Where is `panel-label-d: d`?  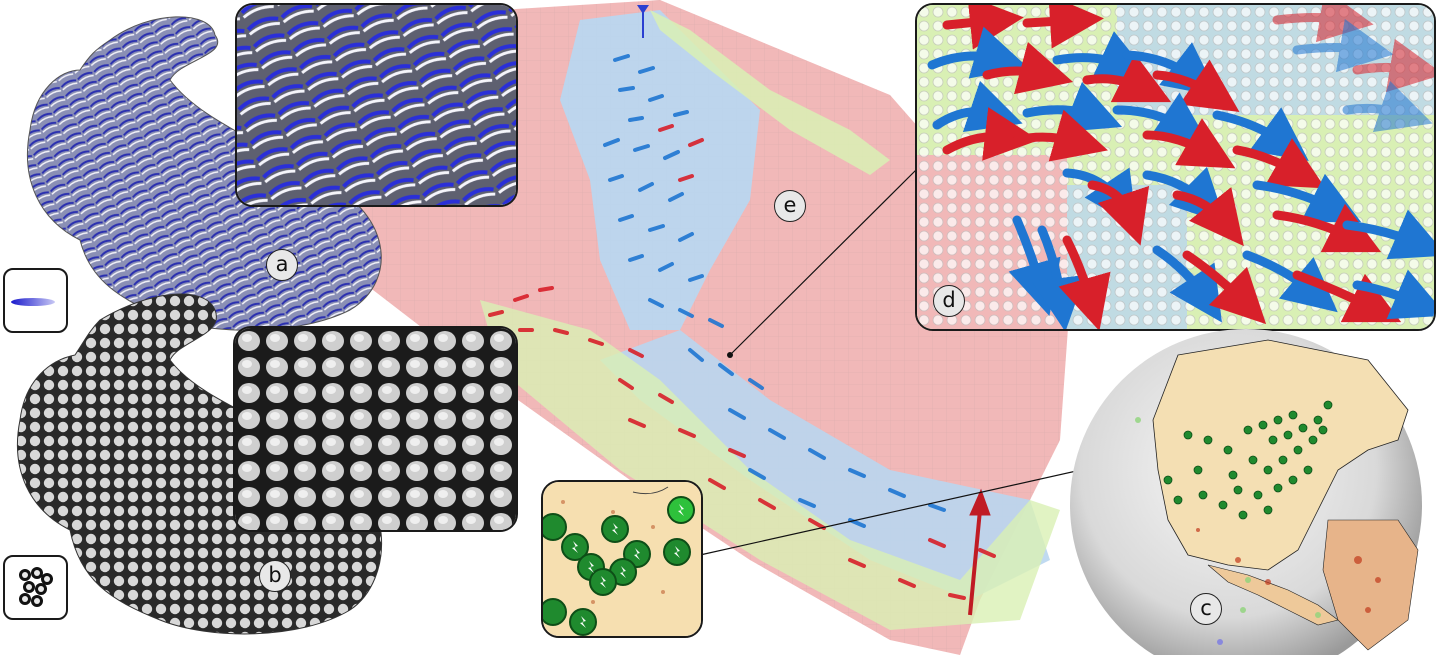
panel-label-d: d is located at coordinates (949, 301).